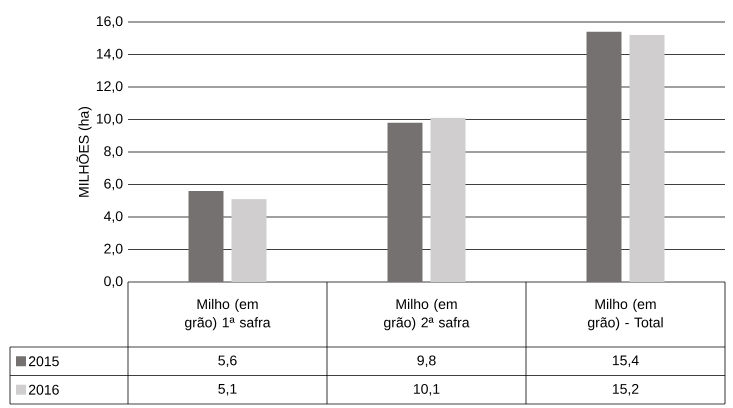 Image resolution: width=733 pixels, height=408 pixels. Describe the element at coordinates (43, 361) in the screenshot. I see `legend-label: 2015` at that location.